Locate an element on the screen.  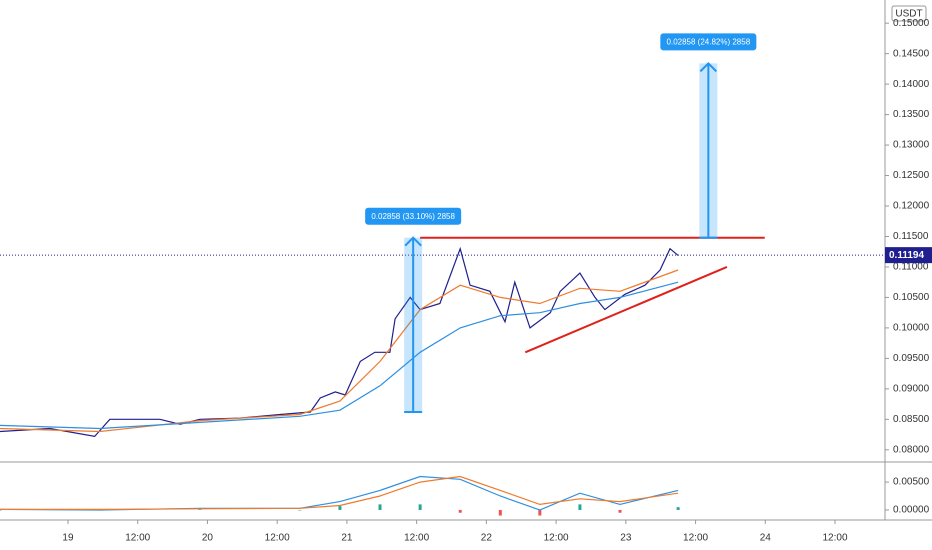
measure-label: 0.02858 (24.82%) 2858 is located at coordinates (709, 41).